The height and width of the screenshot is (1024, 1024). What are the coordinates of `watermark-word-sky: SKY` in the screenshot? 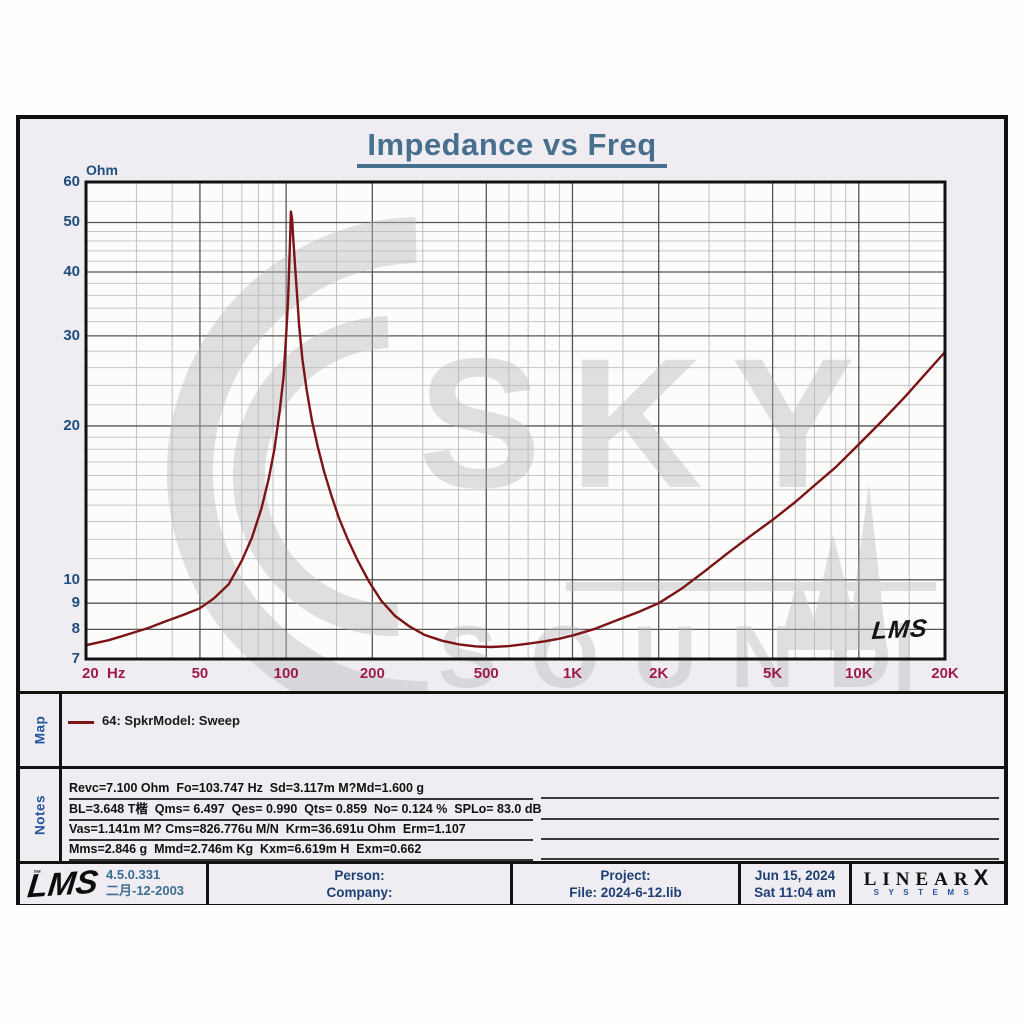 It's located at (650, 424).